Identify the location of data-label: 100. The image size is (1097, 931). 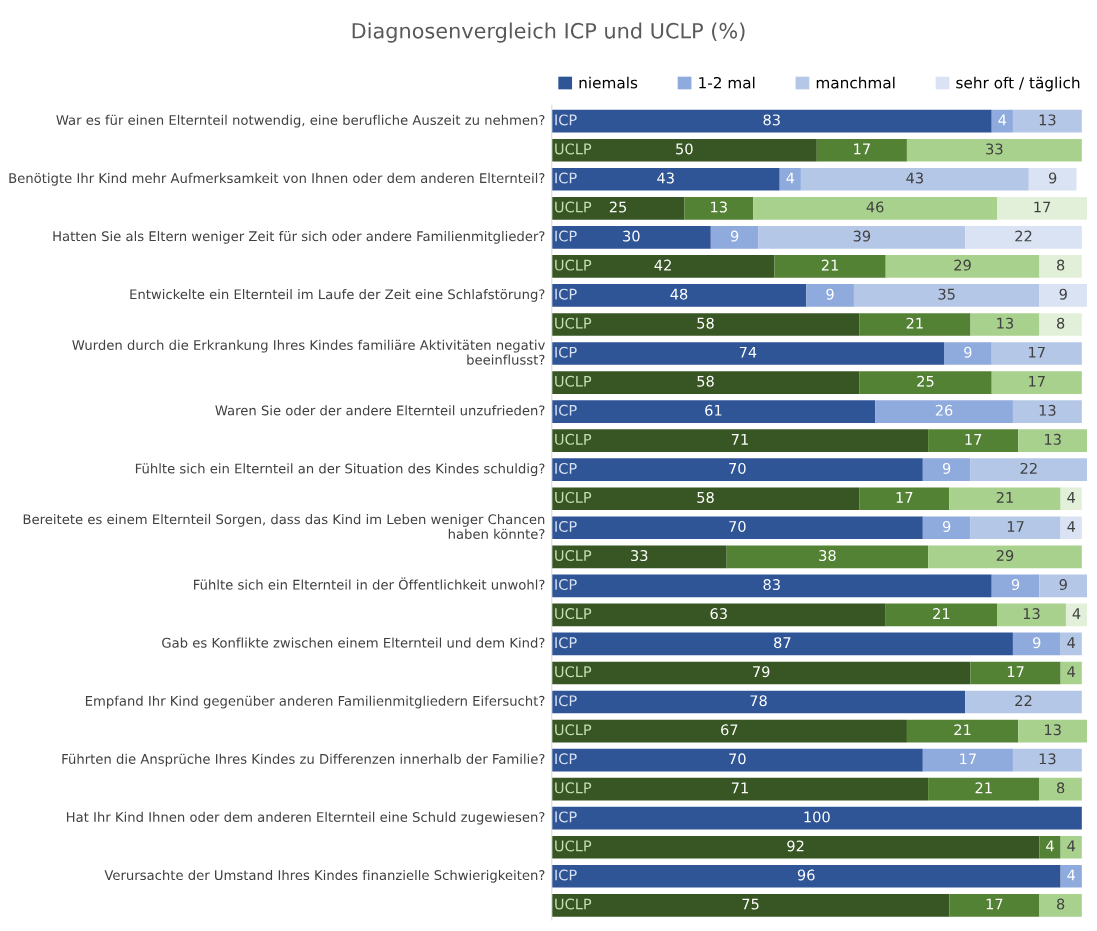
(817, 817).